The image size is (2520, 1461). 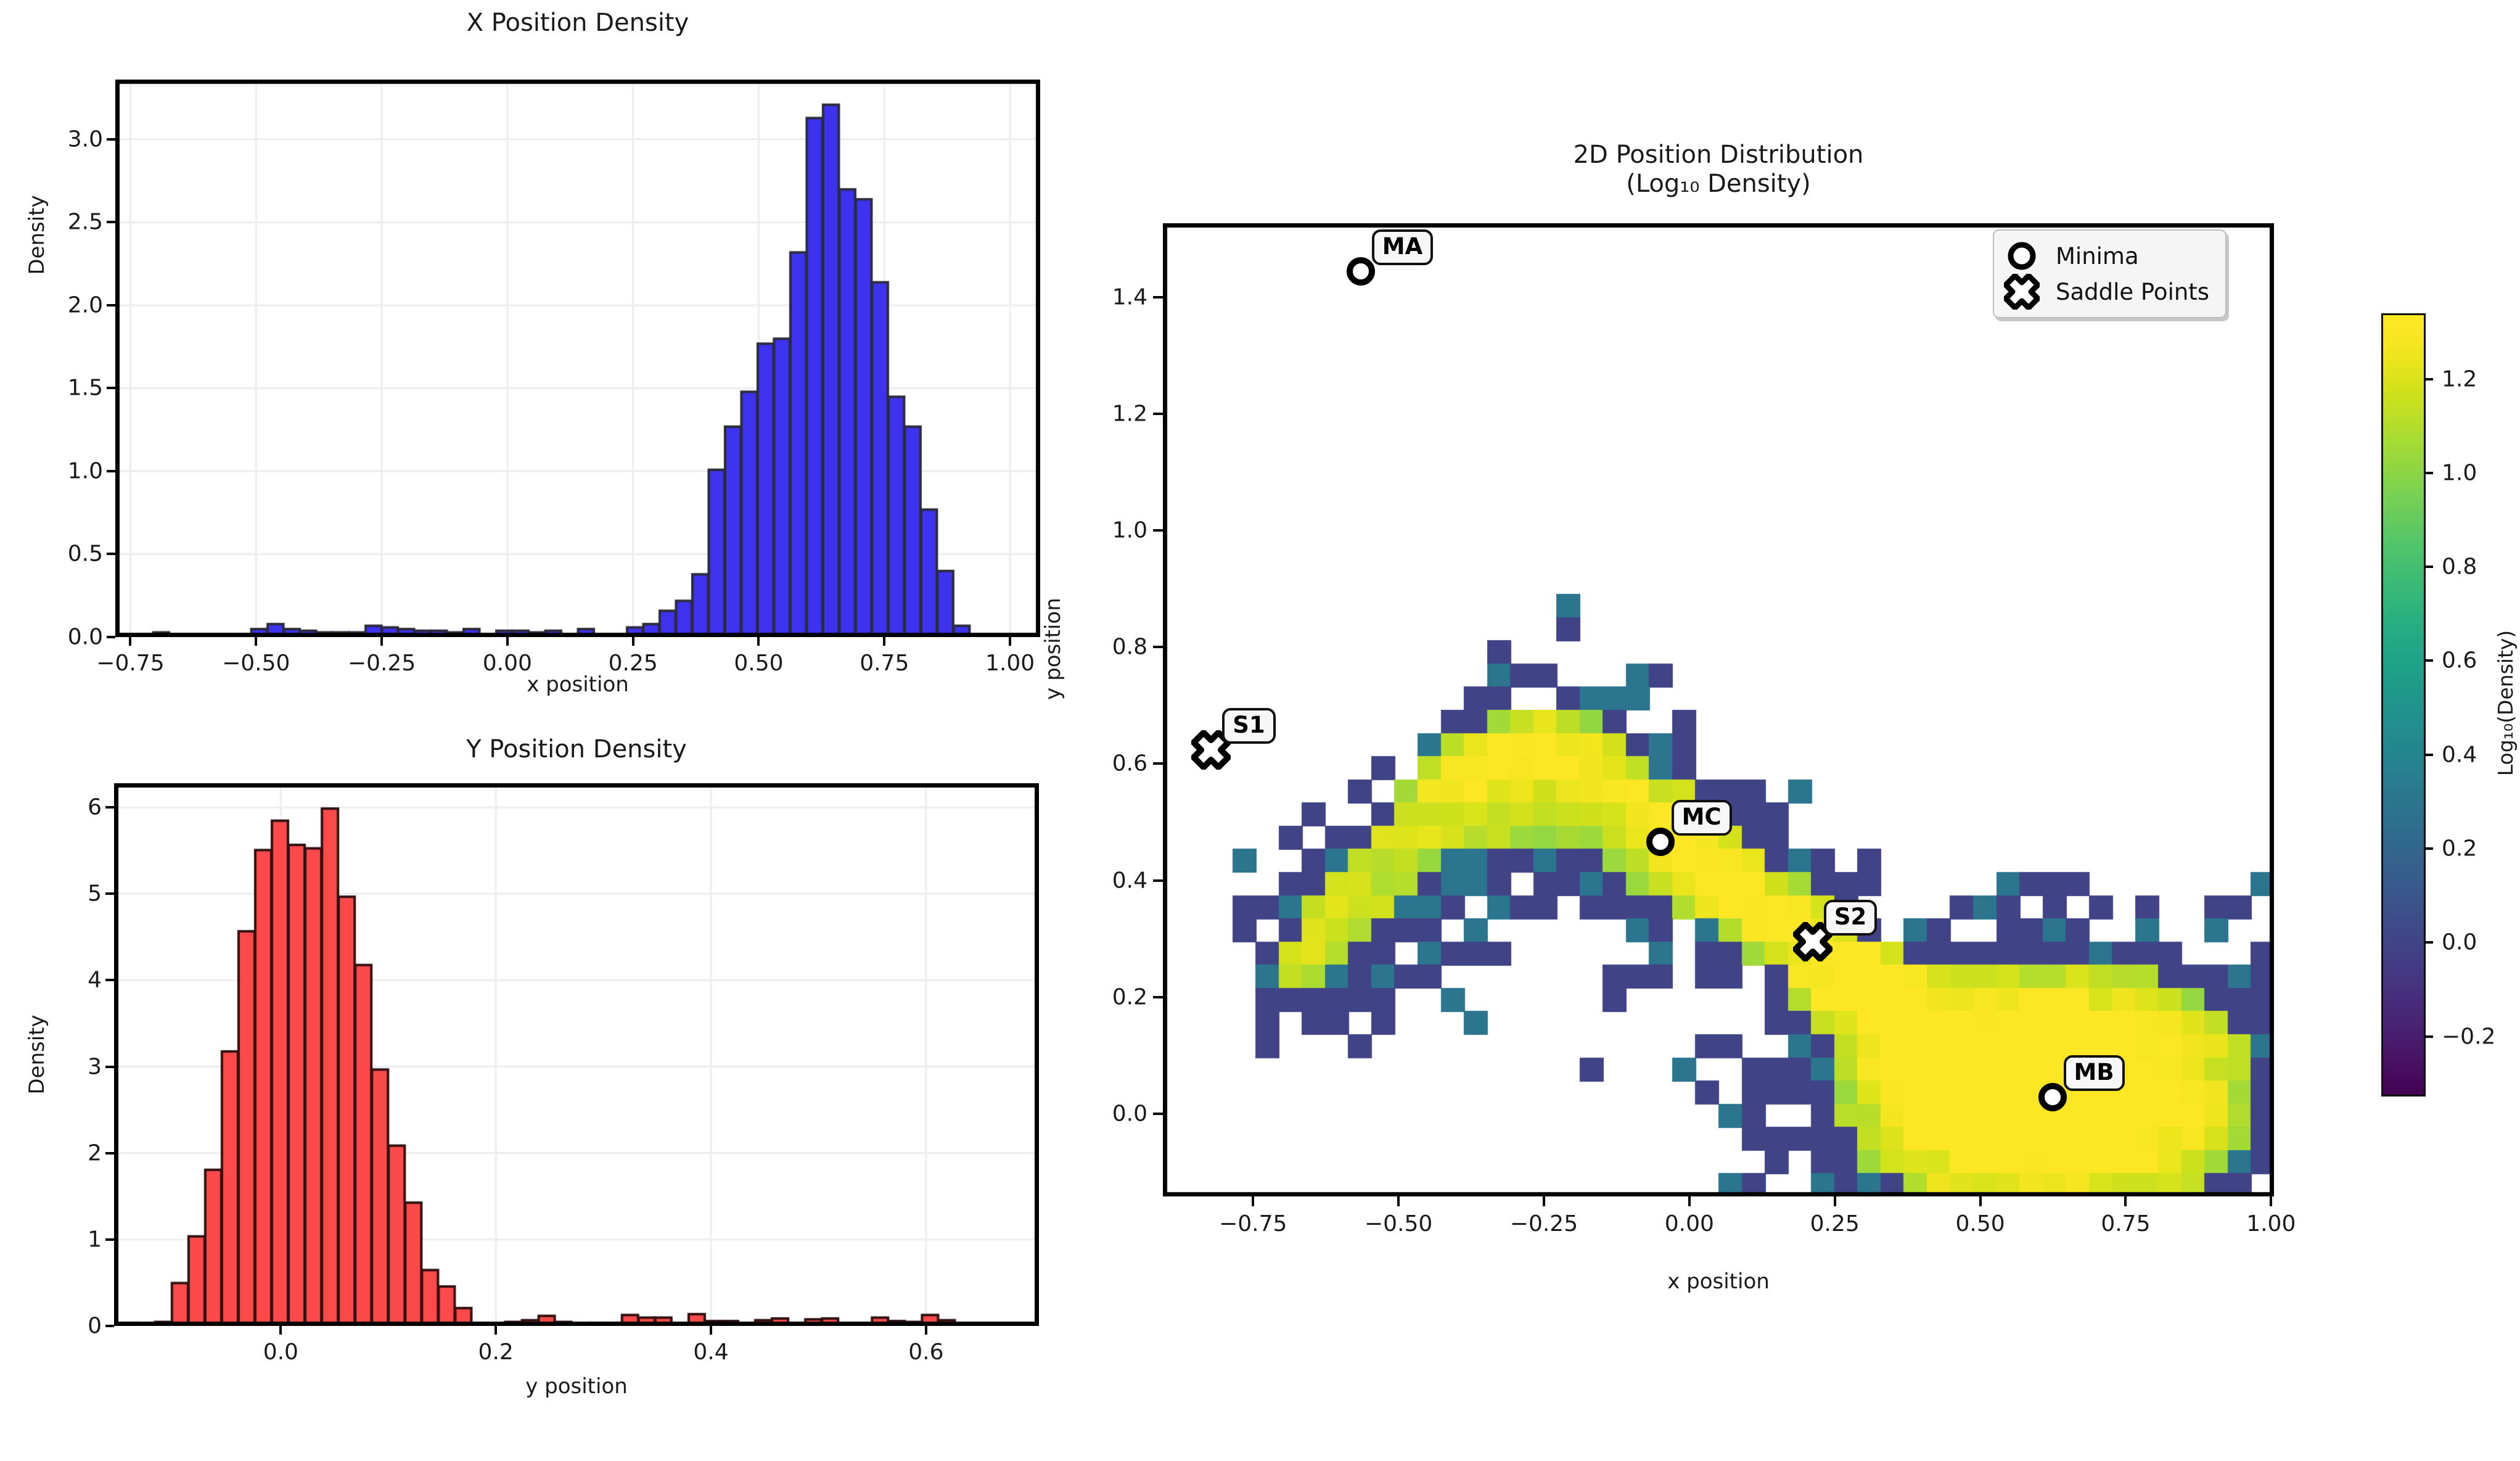 What do you see at coordinates (2459, 849) in the screenshot?
I see `axis-tick-label: 0.2` at bounding box center [2459, 849].